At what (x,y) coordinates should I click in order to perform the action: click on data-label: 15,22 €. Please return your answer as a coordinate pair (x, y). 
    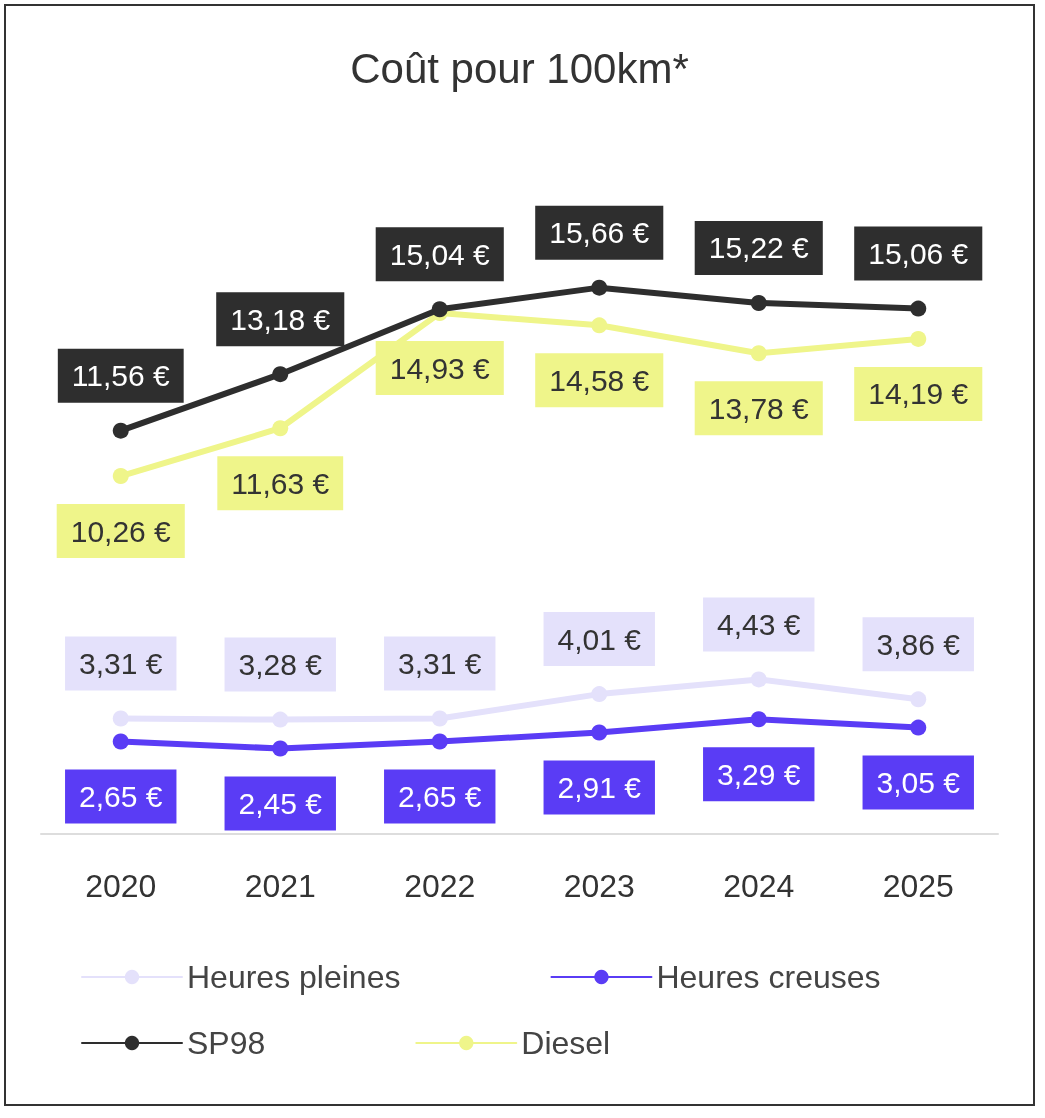
    Looking at the image, I should click on (759, 248).